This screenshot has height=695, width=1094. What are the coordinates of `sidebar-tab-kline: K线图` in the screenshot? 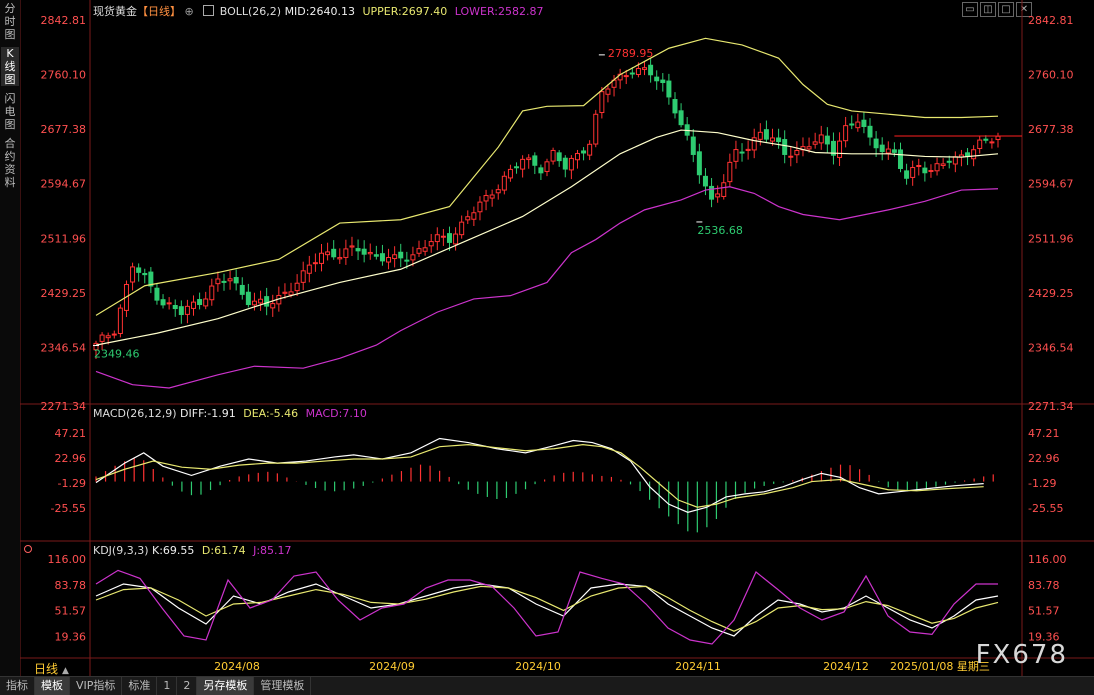 It's located at (10, 66).